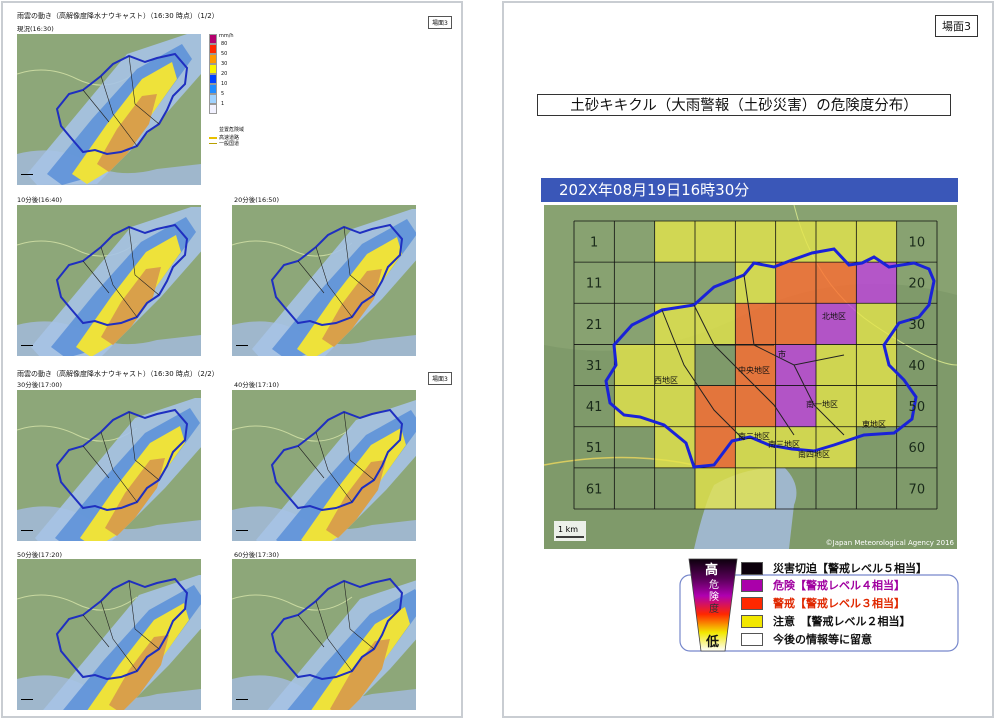 The height and width of the screenshot is (720, 996). I want to click on map-label-0: 現況(16:30), so click(35, 29).